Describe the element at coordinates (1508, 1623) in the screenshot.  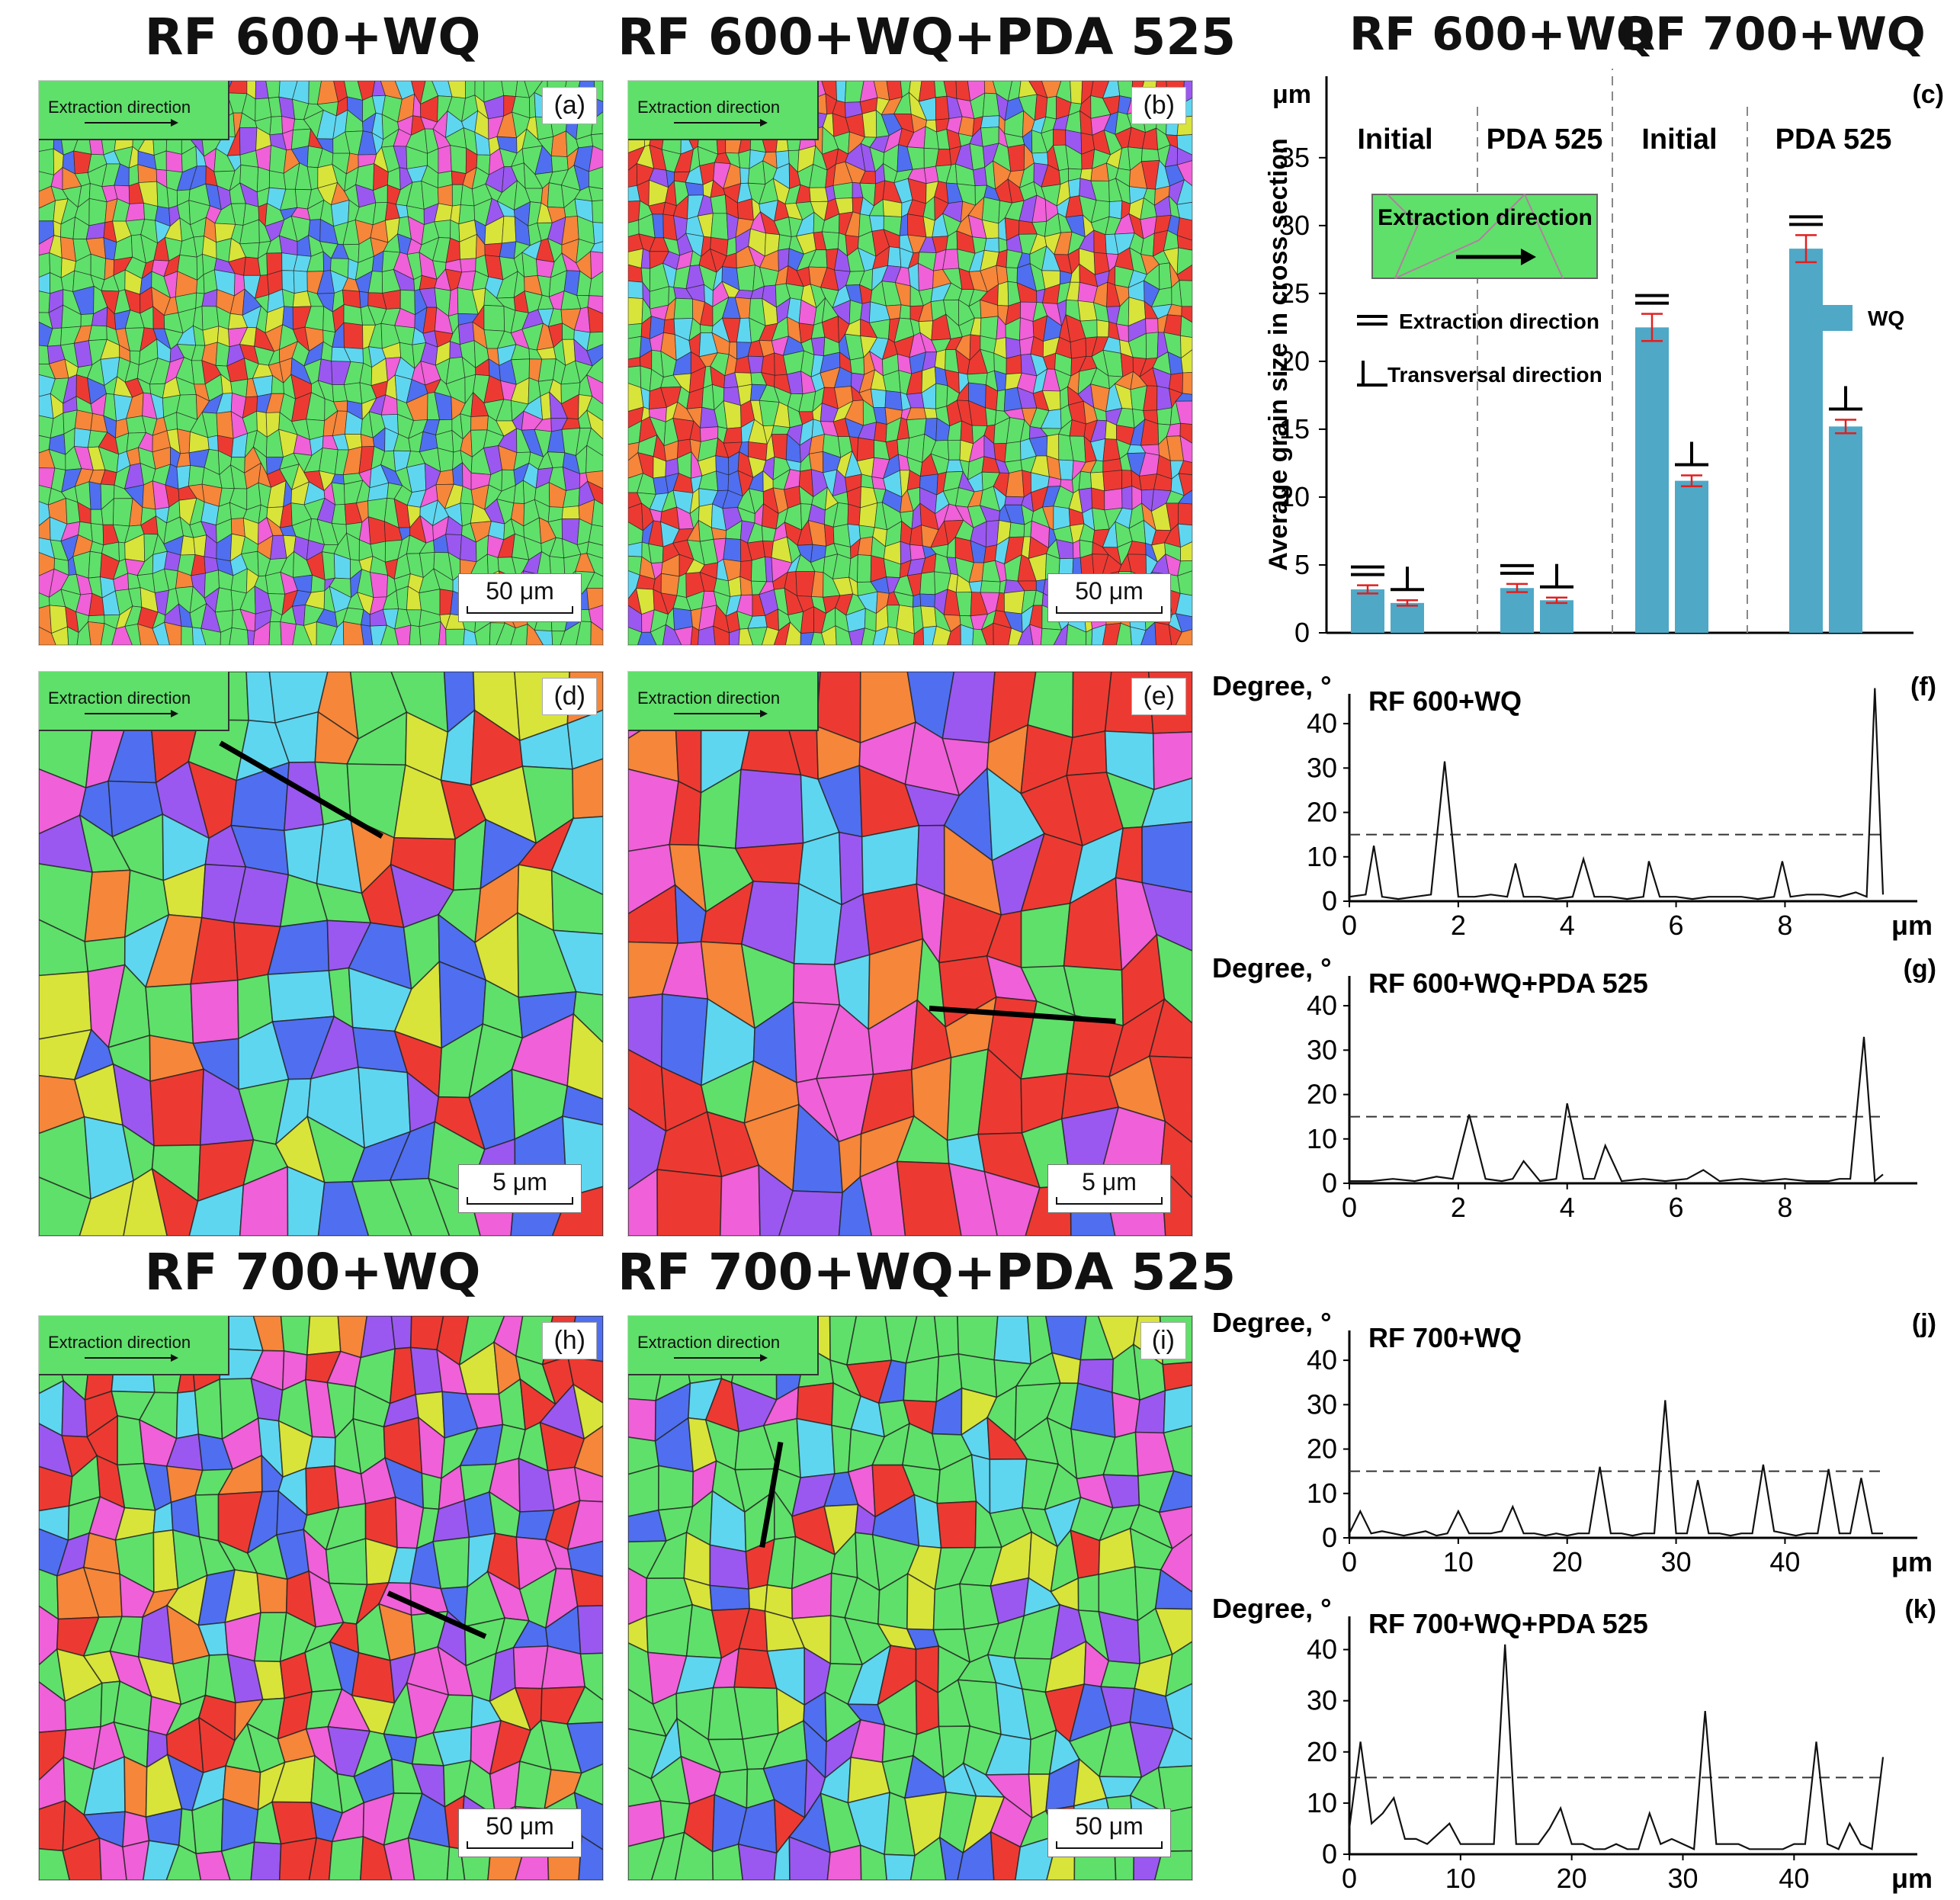
I see `chart-title: RF 700+WQ+PDA 525` at that location.